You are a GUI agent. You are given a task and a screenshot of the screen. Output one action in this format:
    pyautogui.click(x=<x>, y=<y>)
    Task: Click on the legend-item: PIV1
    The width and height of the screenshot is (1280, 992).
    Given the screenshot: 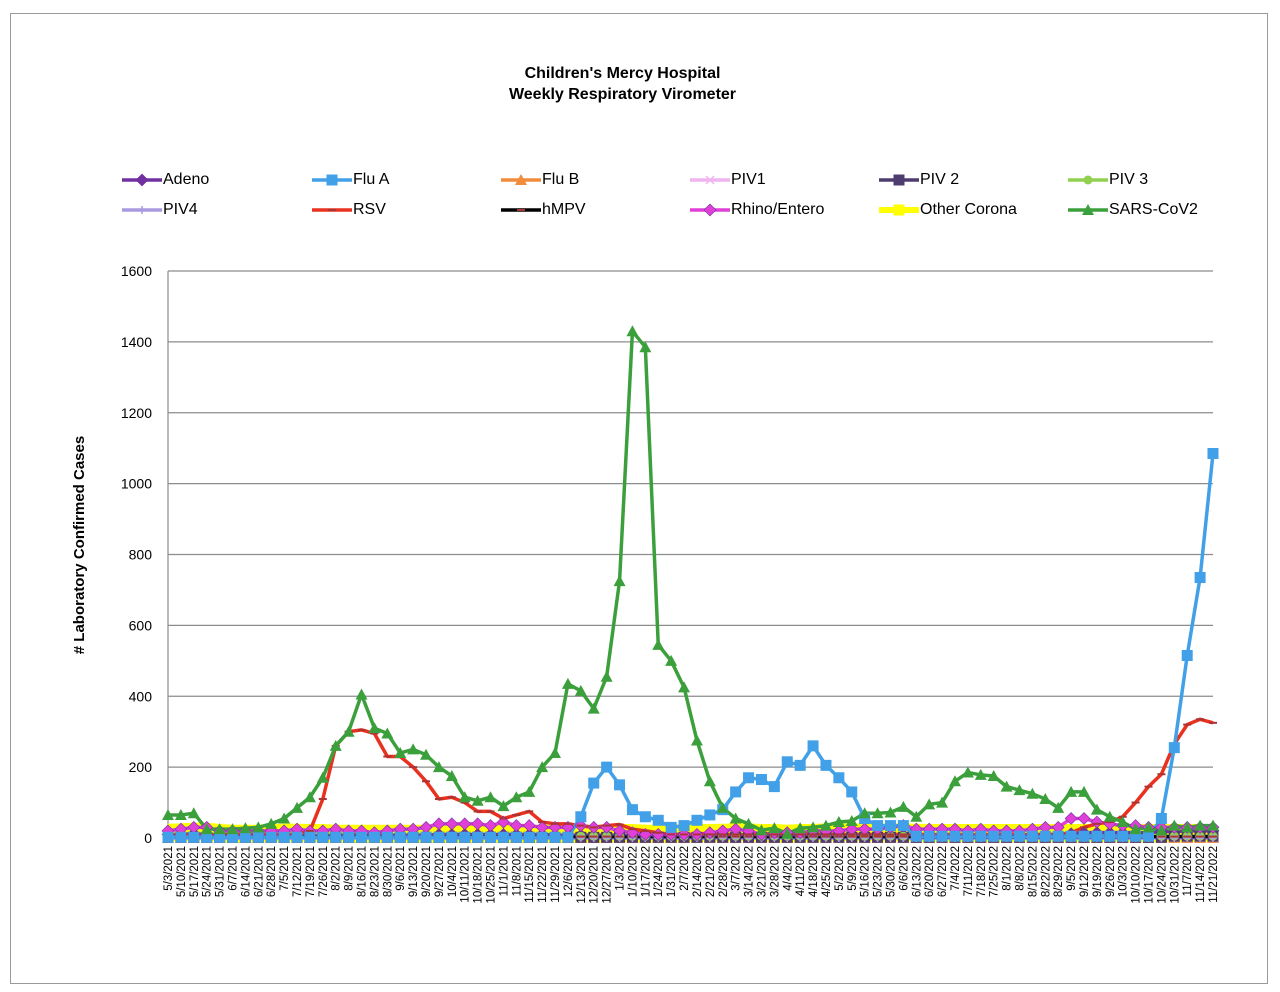 What is the action you would take?
    pyautogui.click(x=728, y=180)
    